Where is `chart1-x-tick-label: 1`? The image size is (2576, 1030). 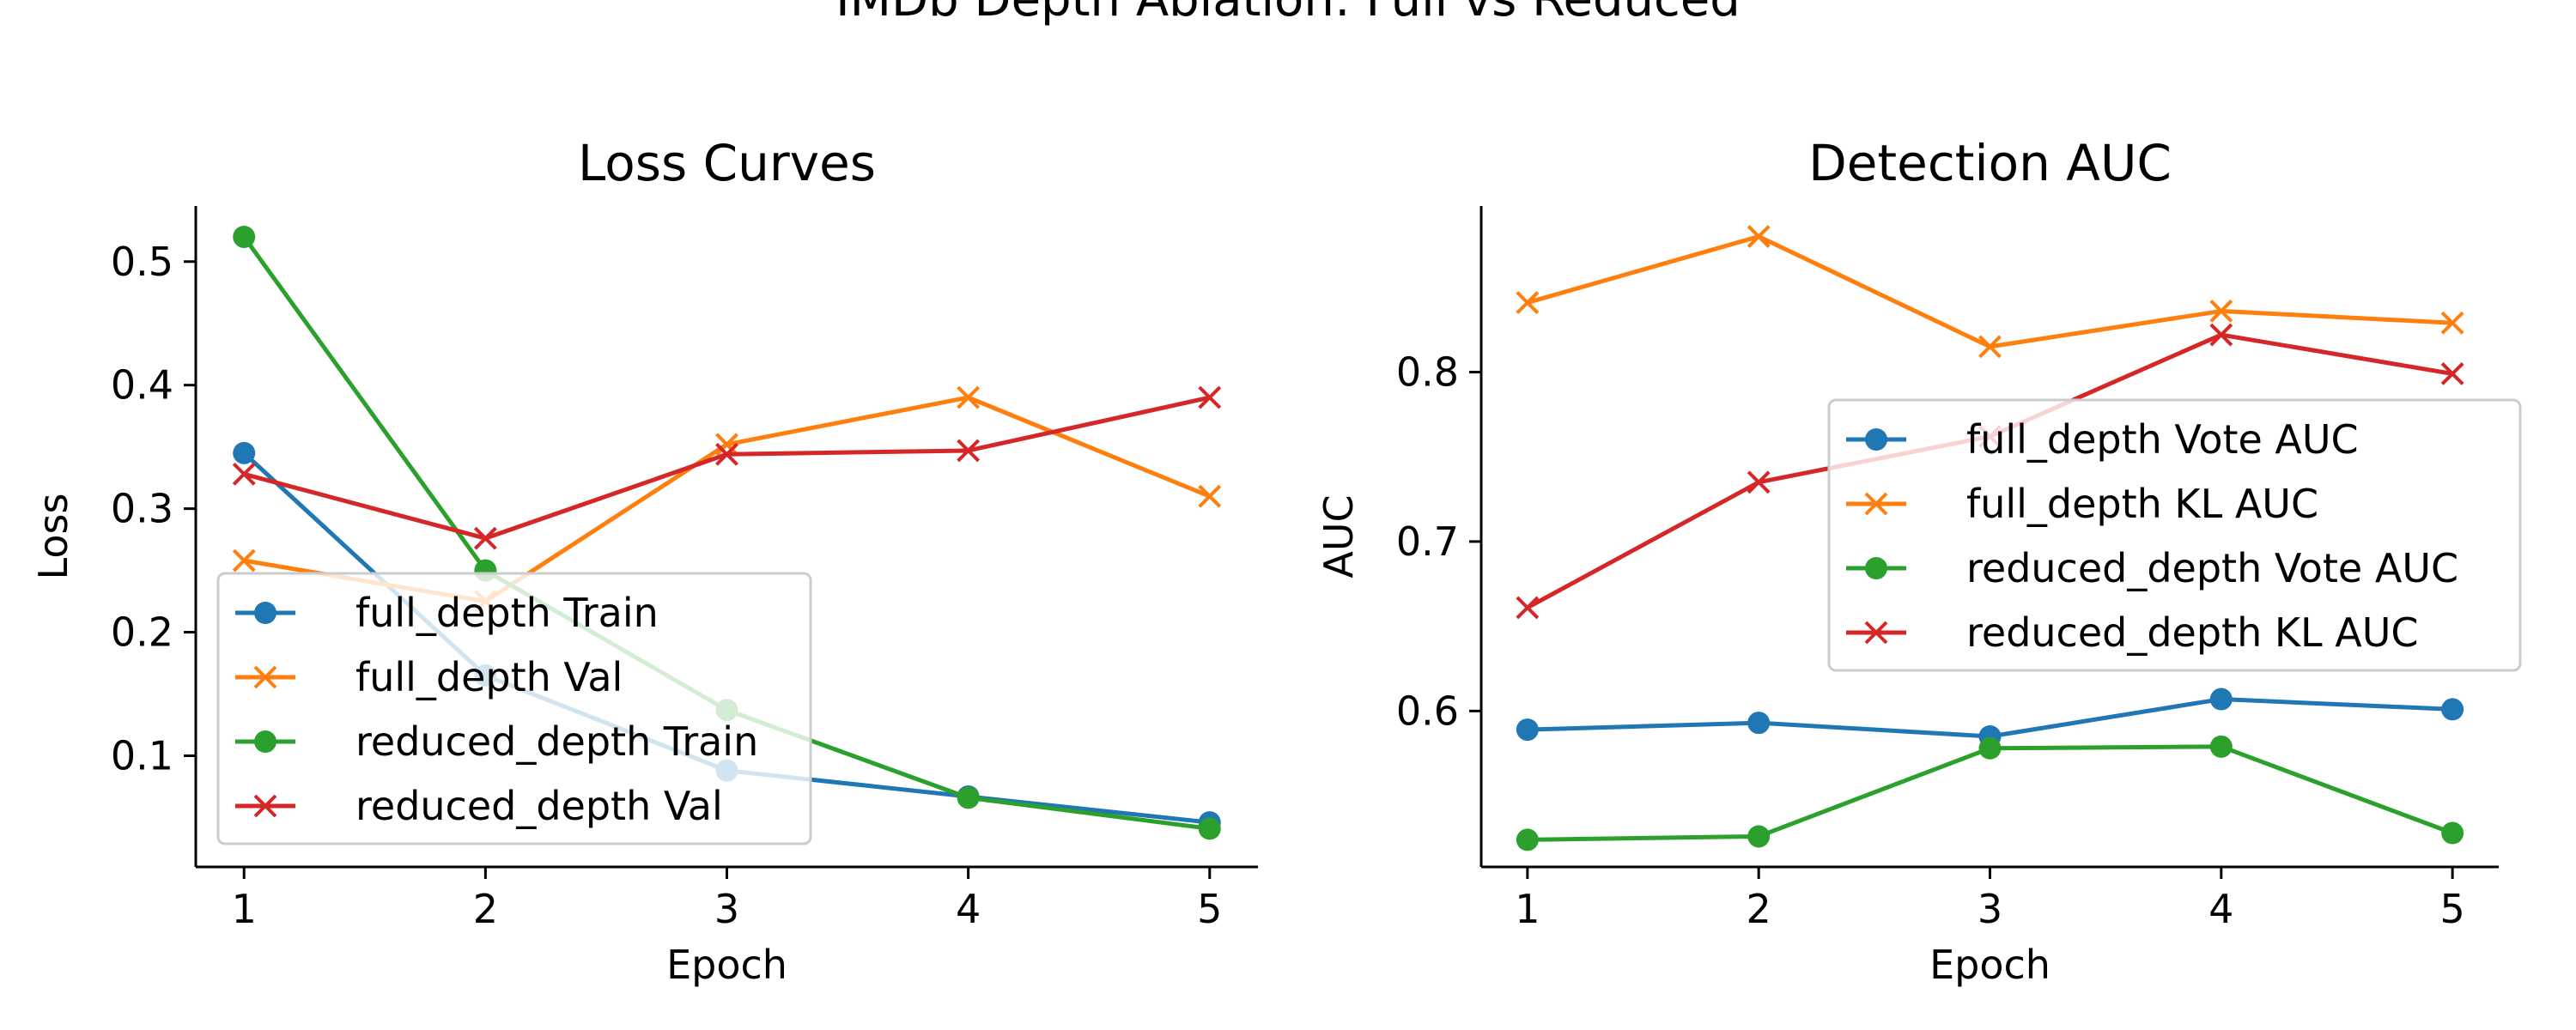
chart1-x-tick-label: 1 is located at coordinates (244, 909).